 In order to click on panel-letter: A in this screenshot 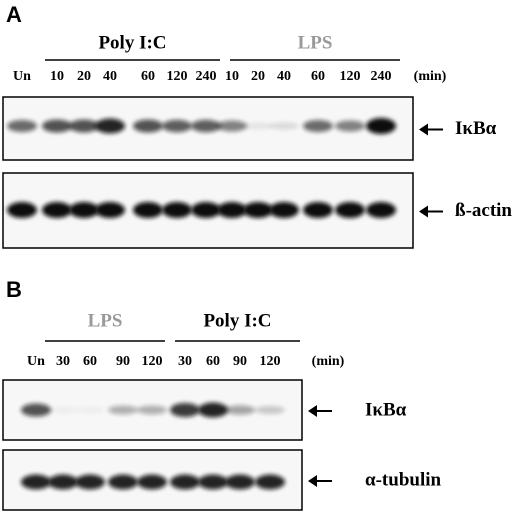, I will do `click(14, 14)`.